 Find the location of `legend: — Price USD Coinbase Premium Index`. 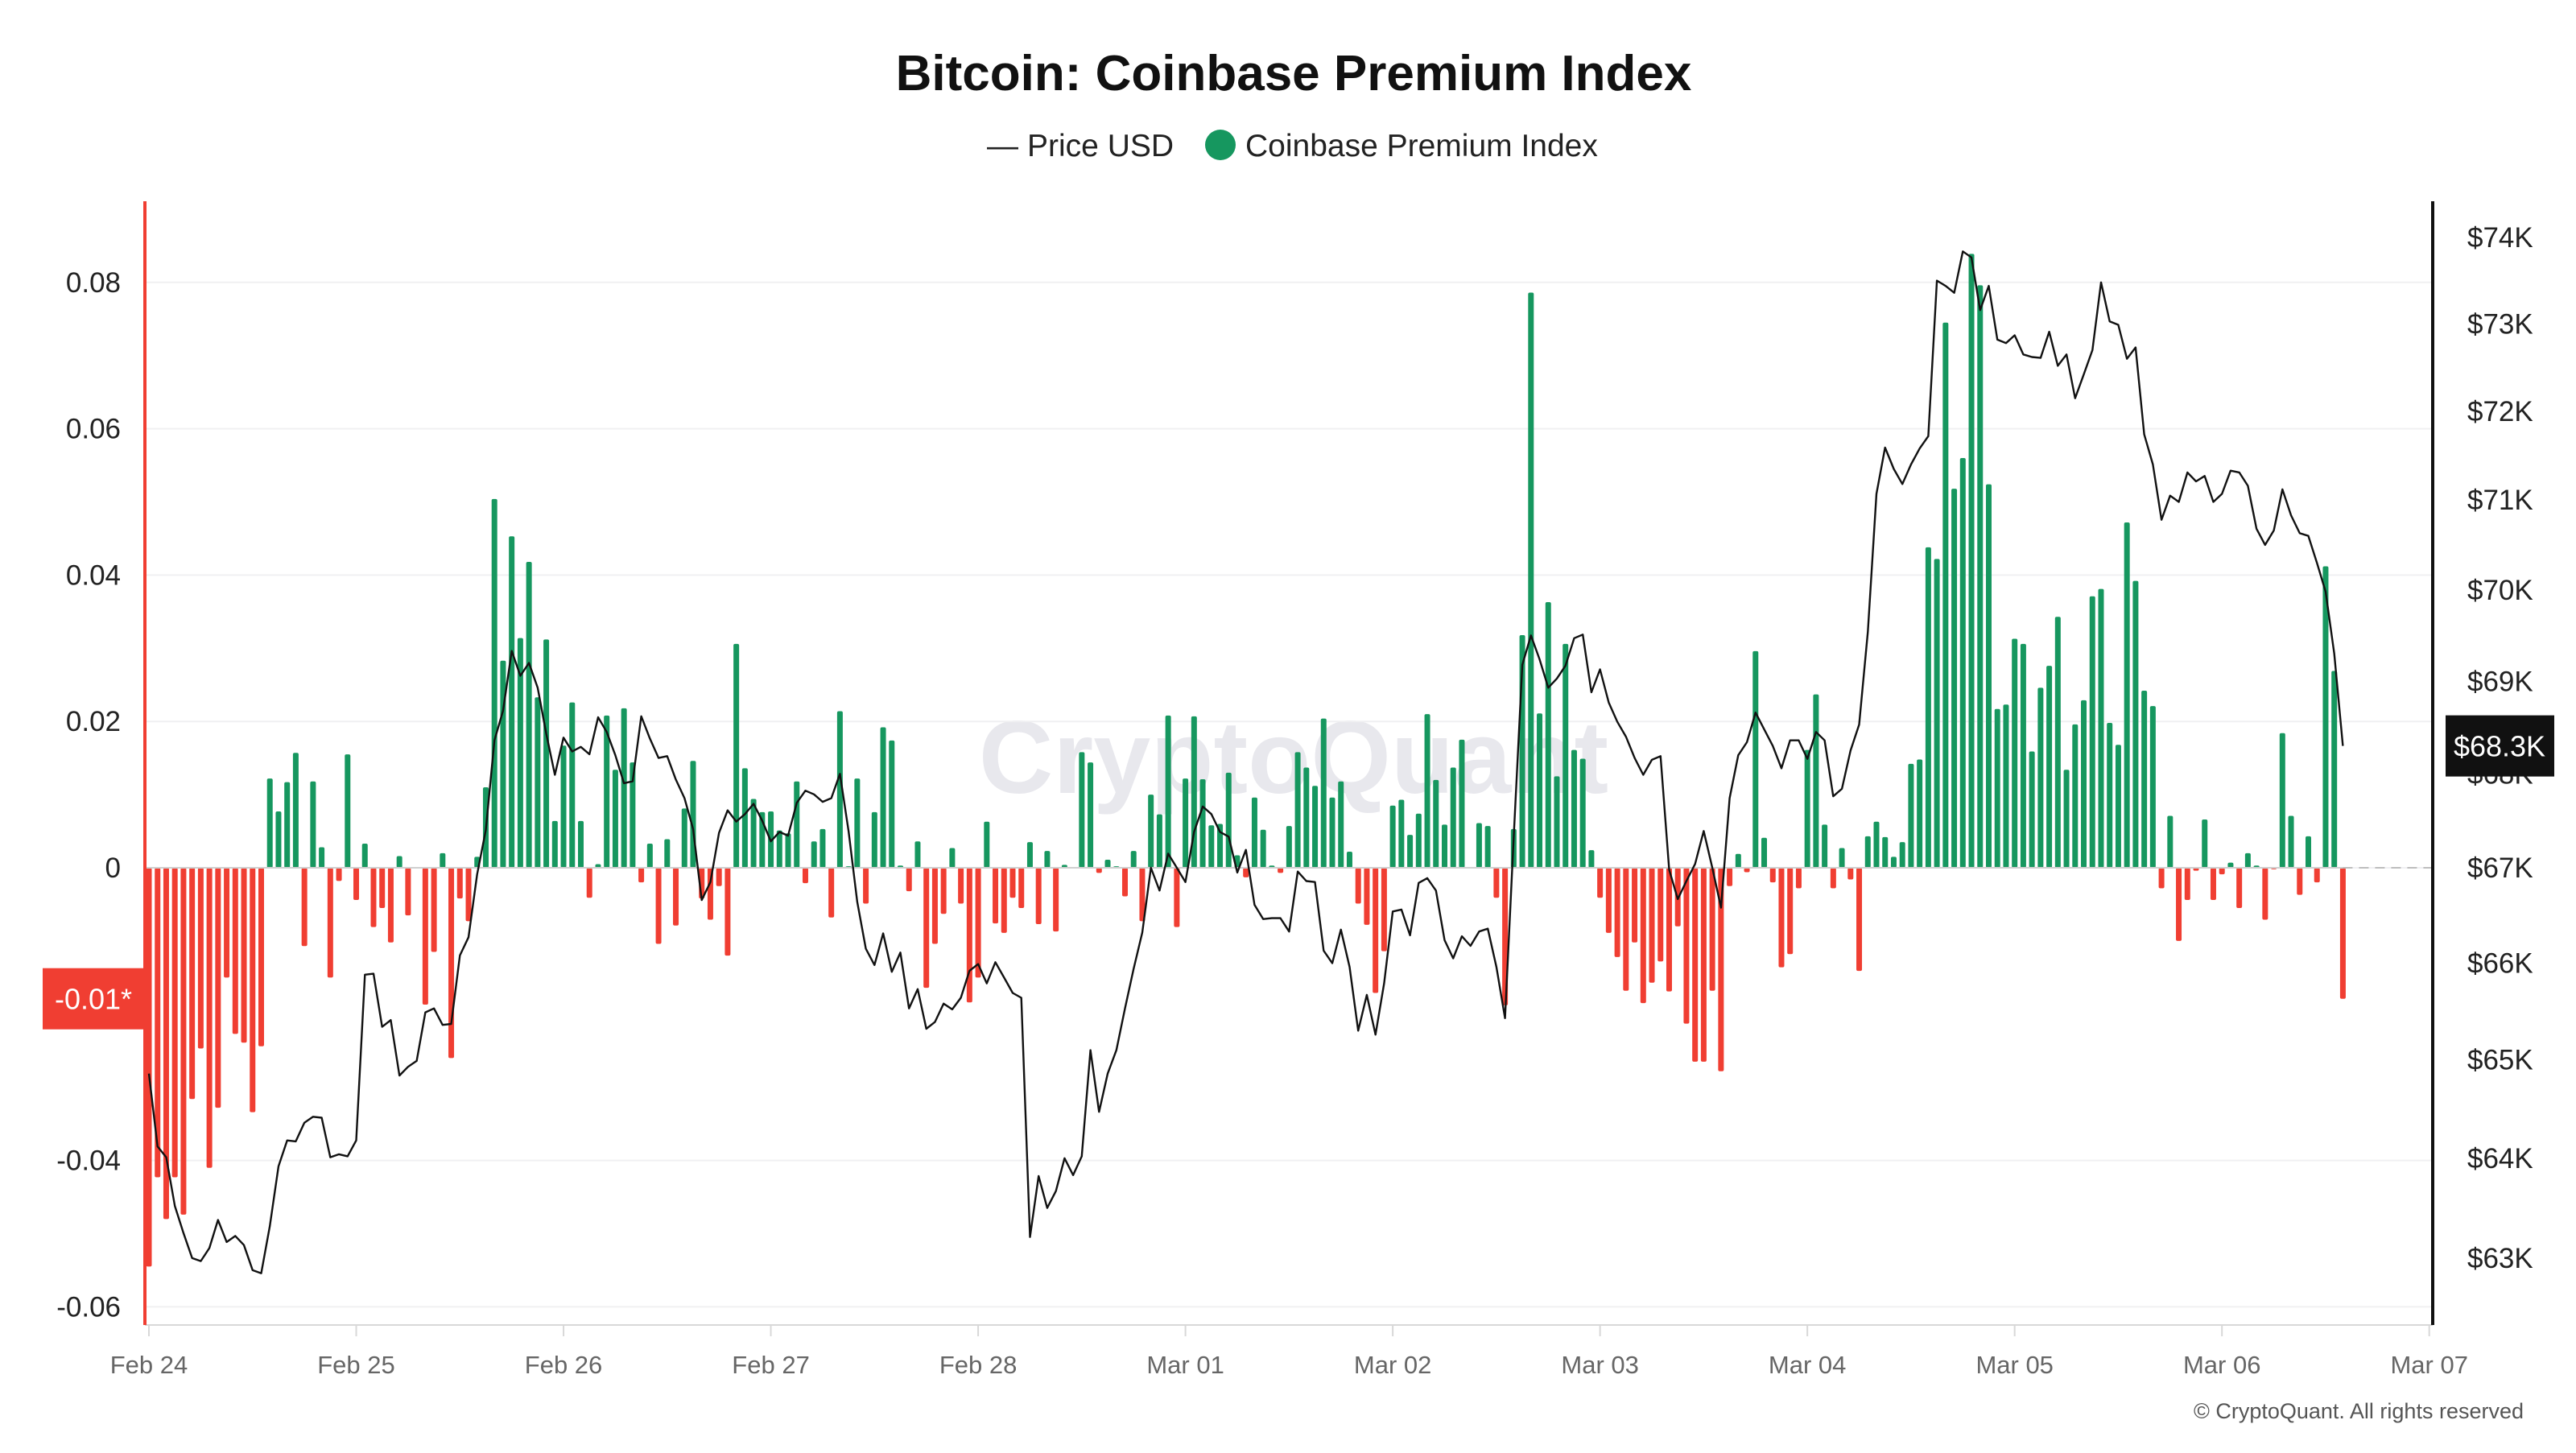

legend: — Price USD Coinbase Premium Index is located at coordinates (1292, 146).